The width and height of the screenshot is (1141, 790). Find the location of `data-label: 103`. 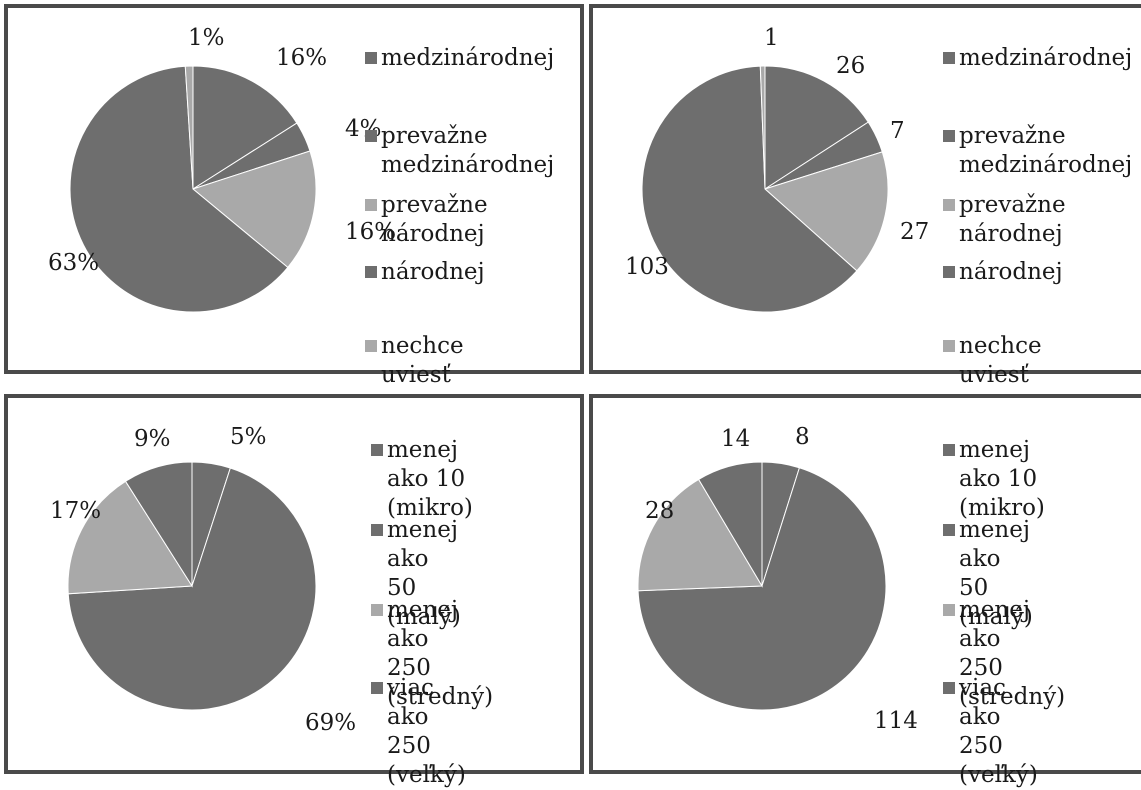

data-label: 103 is located at coordinates (647, 267).